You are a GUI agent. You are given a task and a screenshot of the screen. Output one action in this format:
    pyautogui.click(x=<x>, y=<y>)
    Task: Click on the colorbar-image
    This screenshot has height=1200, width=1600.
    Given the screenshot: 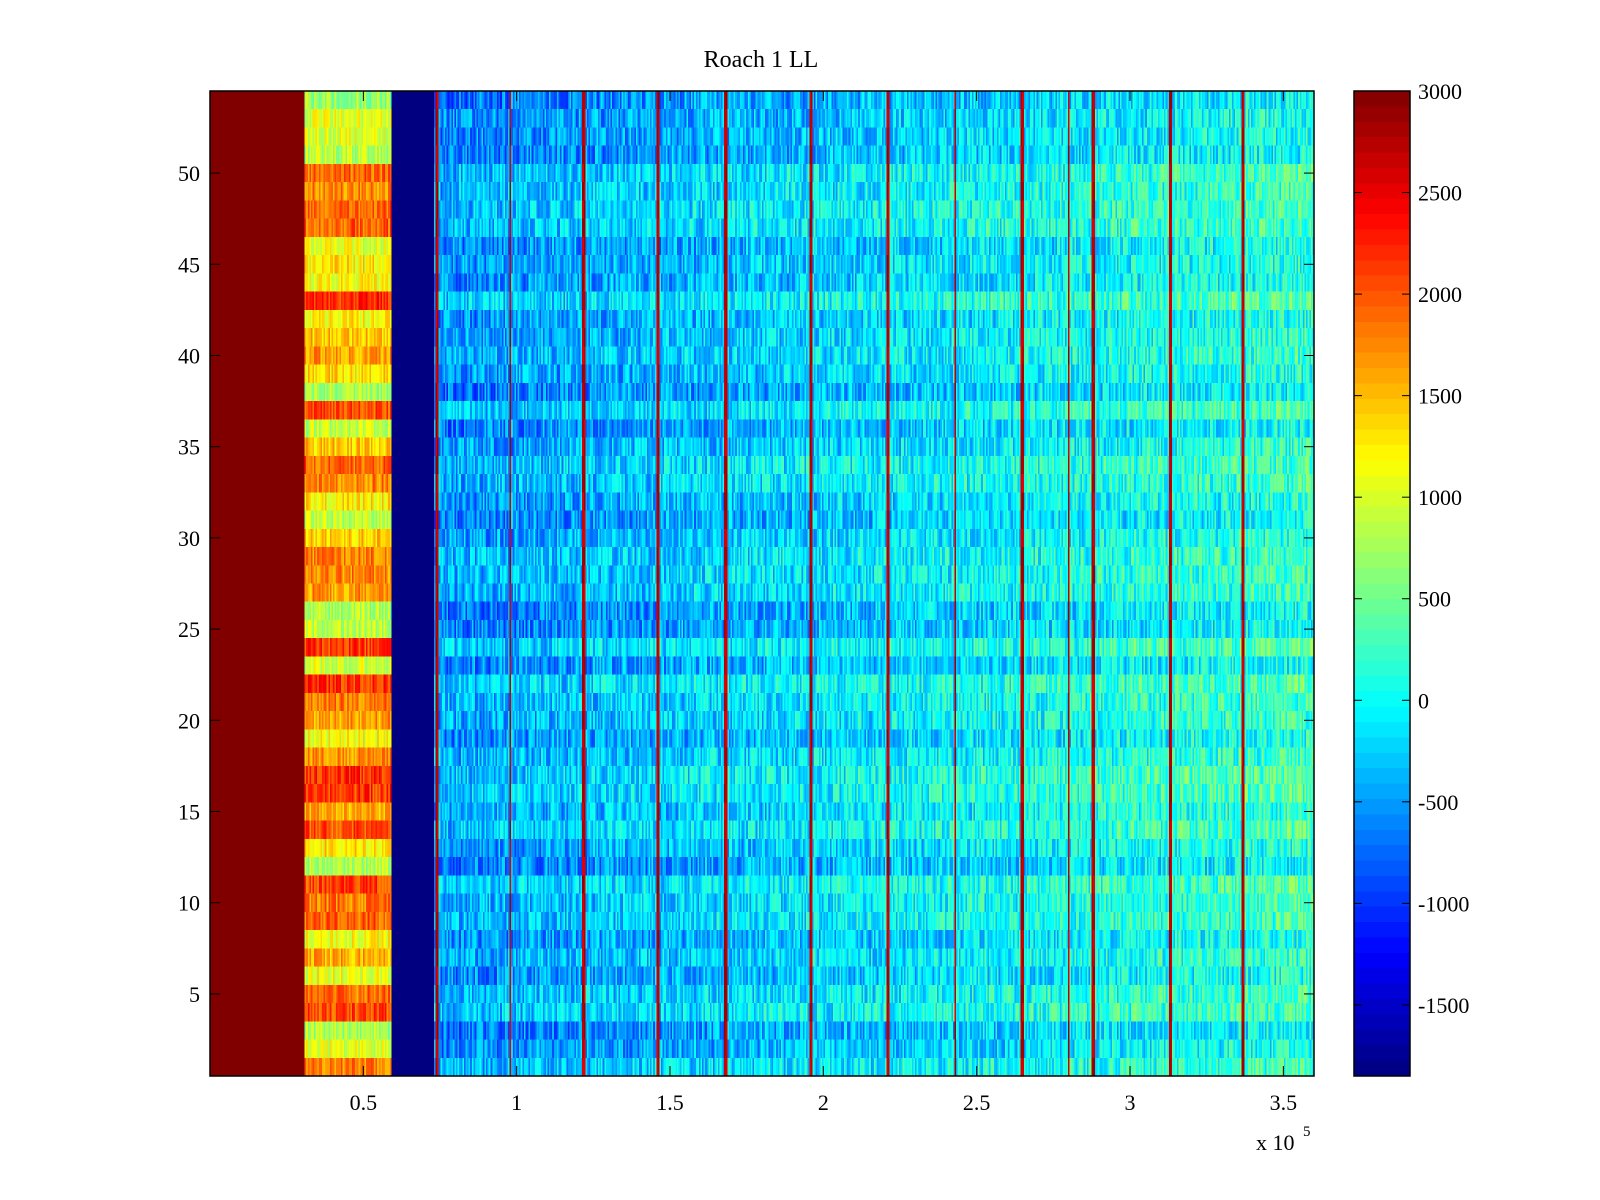 What is the action you would take?
    pyautogui.click(x=1382, y=583)
    